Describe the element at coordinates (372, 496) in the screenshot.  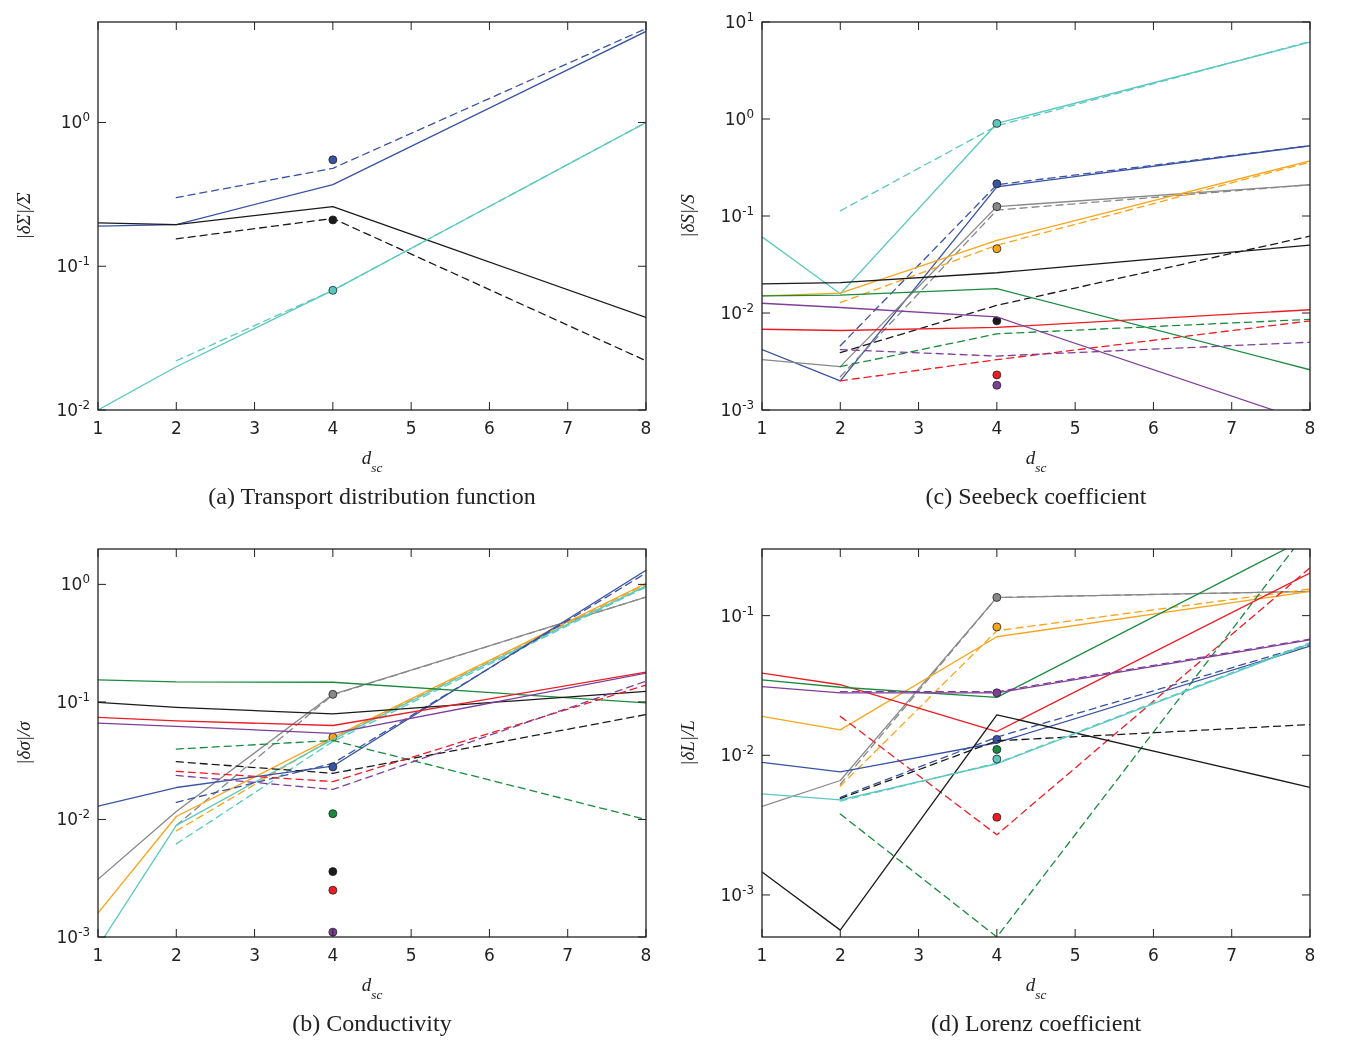
I see `text: (a) Transport distribution function` at that location.